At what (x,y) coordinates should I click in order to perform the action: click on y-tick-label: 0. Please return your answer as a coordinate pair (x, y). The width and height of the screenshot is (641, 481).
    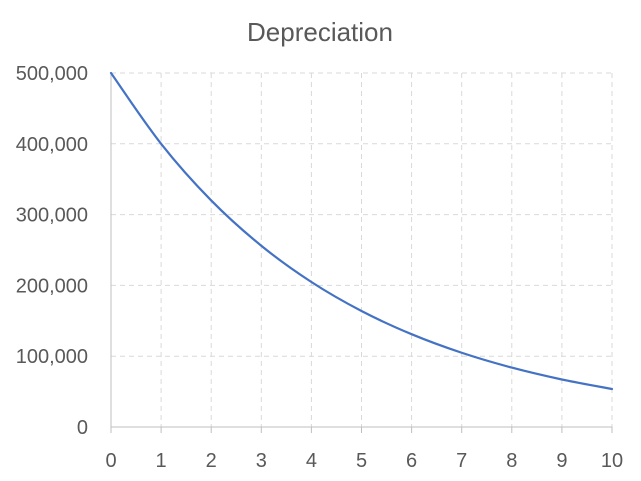
    Looking at the image, I should click on (82, 428).